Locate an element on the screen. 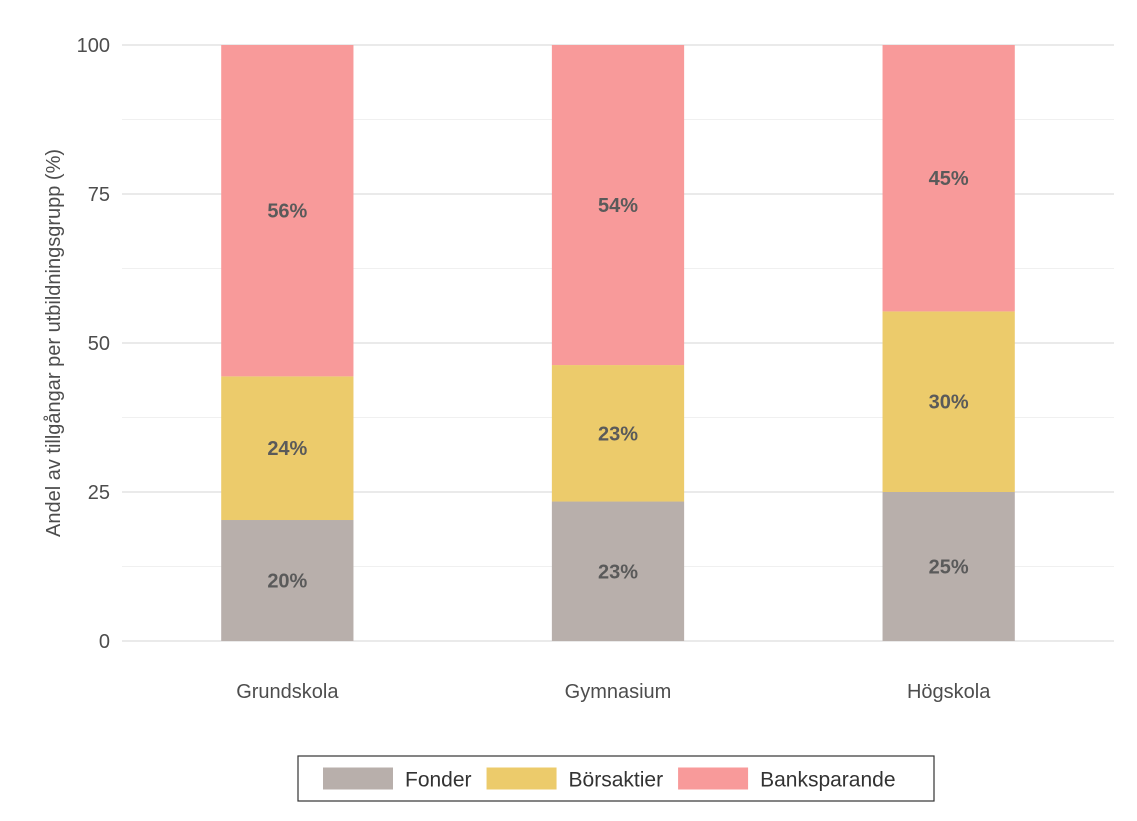 This screenshot has width=1137, height=821. x-tick-label: Gymnasium is located at coordinates (618, 692).